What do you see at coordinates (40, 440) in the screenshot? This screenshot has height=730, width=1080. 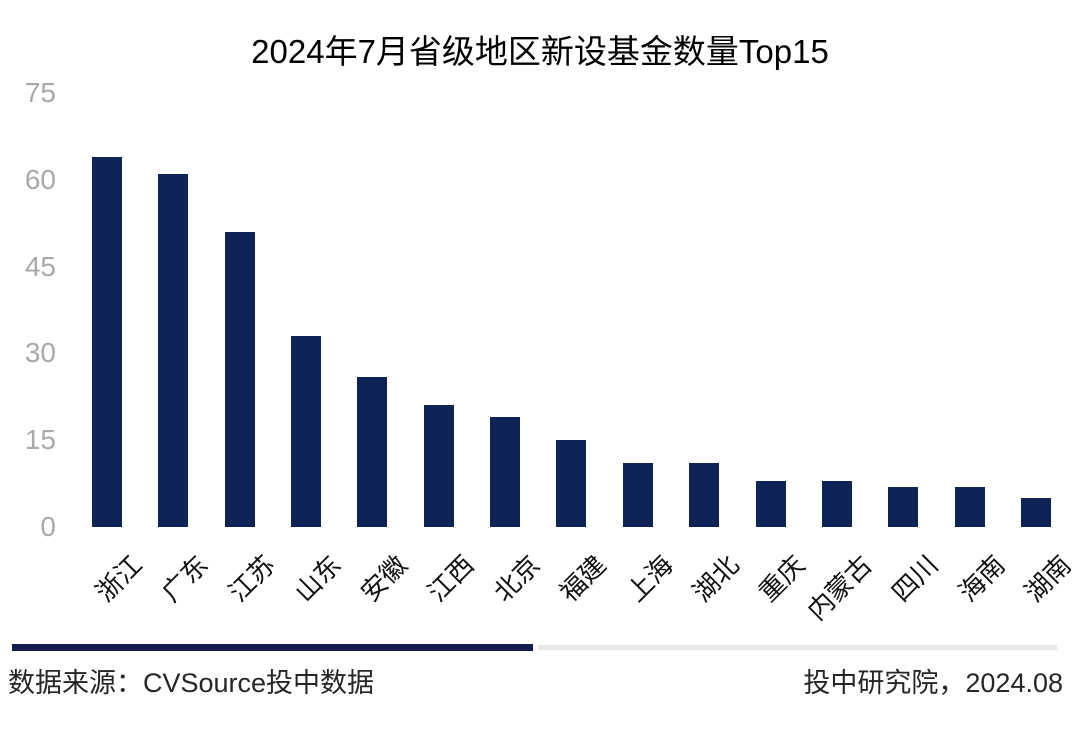 I see `y-axis-tick-label: 15` at bounding box center [40, 440].